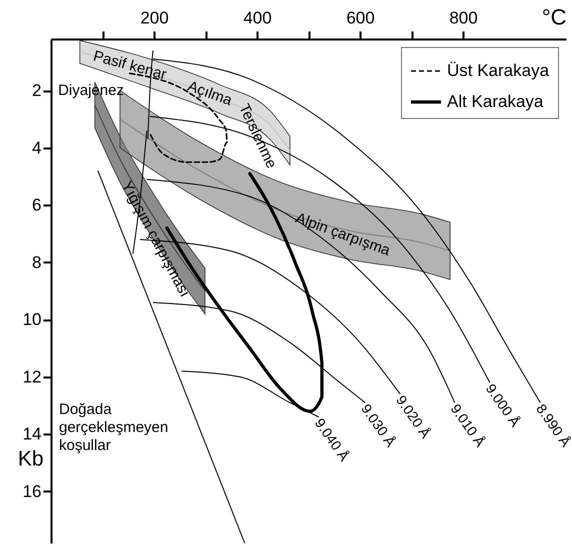  I want to click on y-tick-label: 8, so click(37, 262).